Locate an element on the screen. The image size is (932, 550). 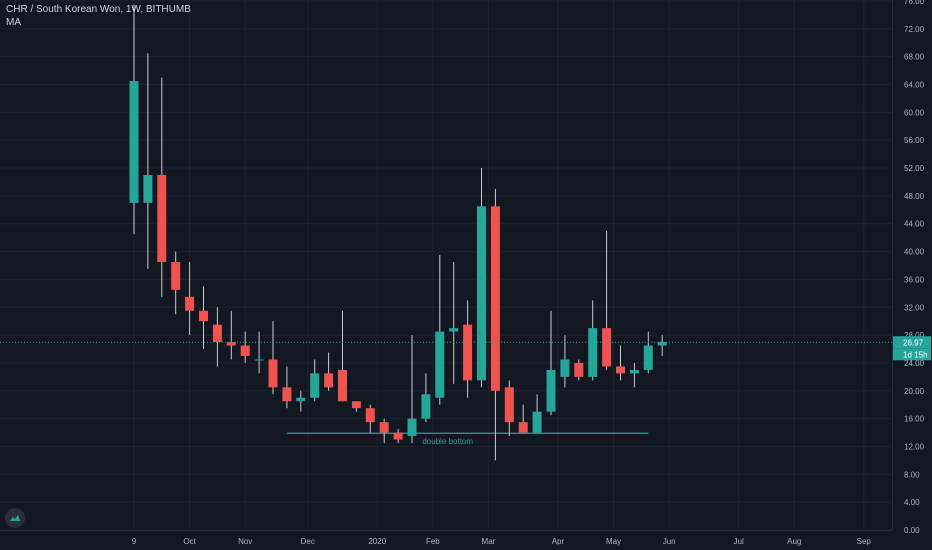
time-tick-label: Apr is located at coordinates (558, 541).